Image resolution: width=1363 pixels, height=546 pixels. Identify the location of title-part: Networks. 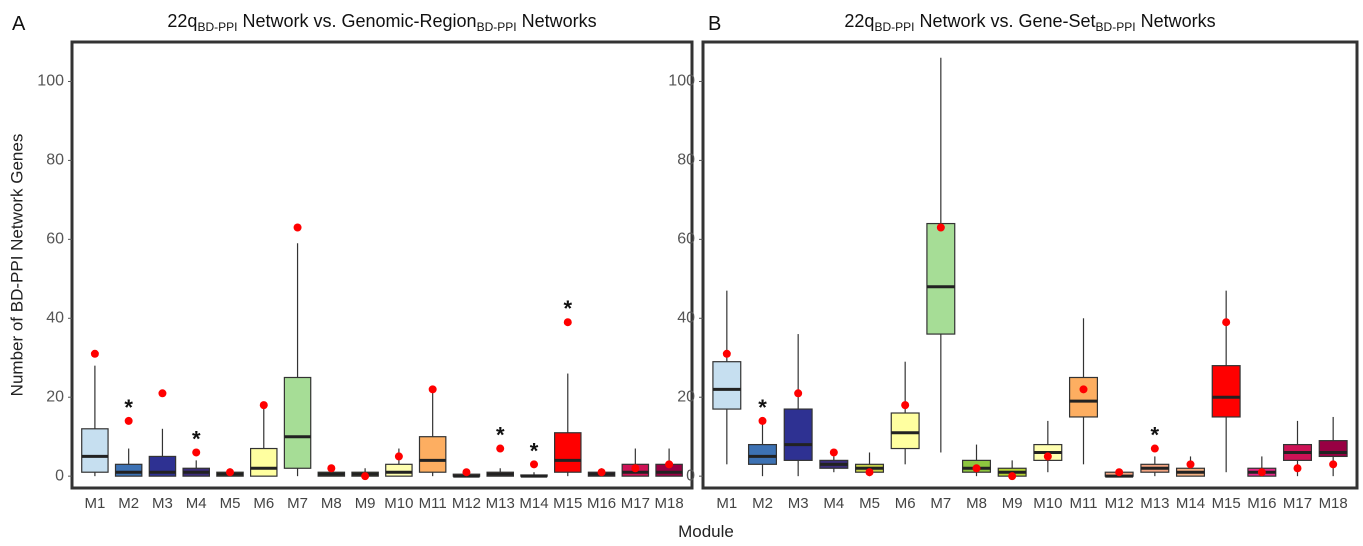
(1176, 21).